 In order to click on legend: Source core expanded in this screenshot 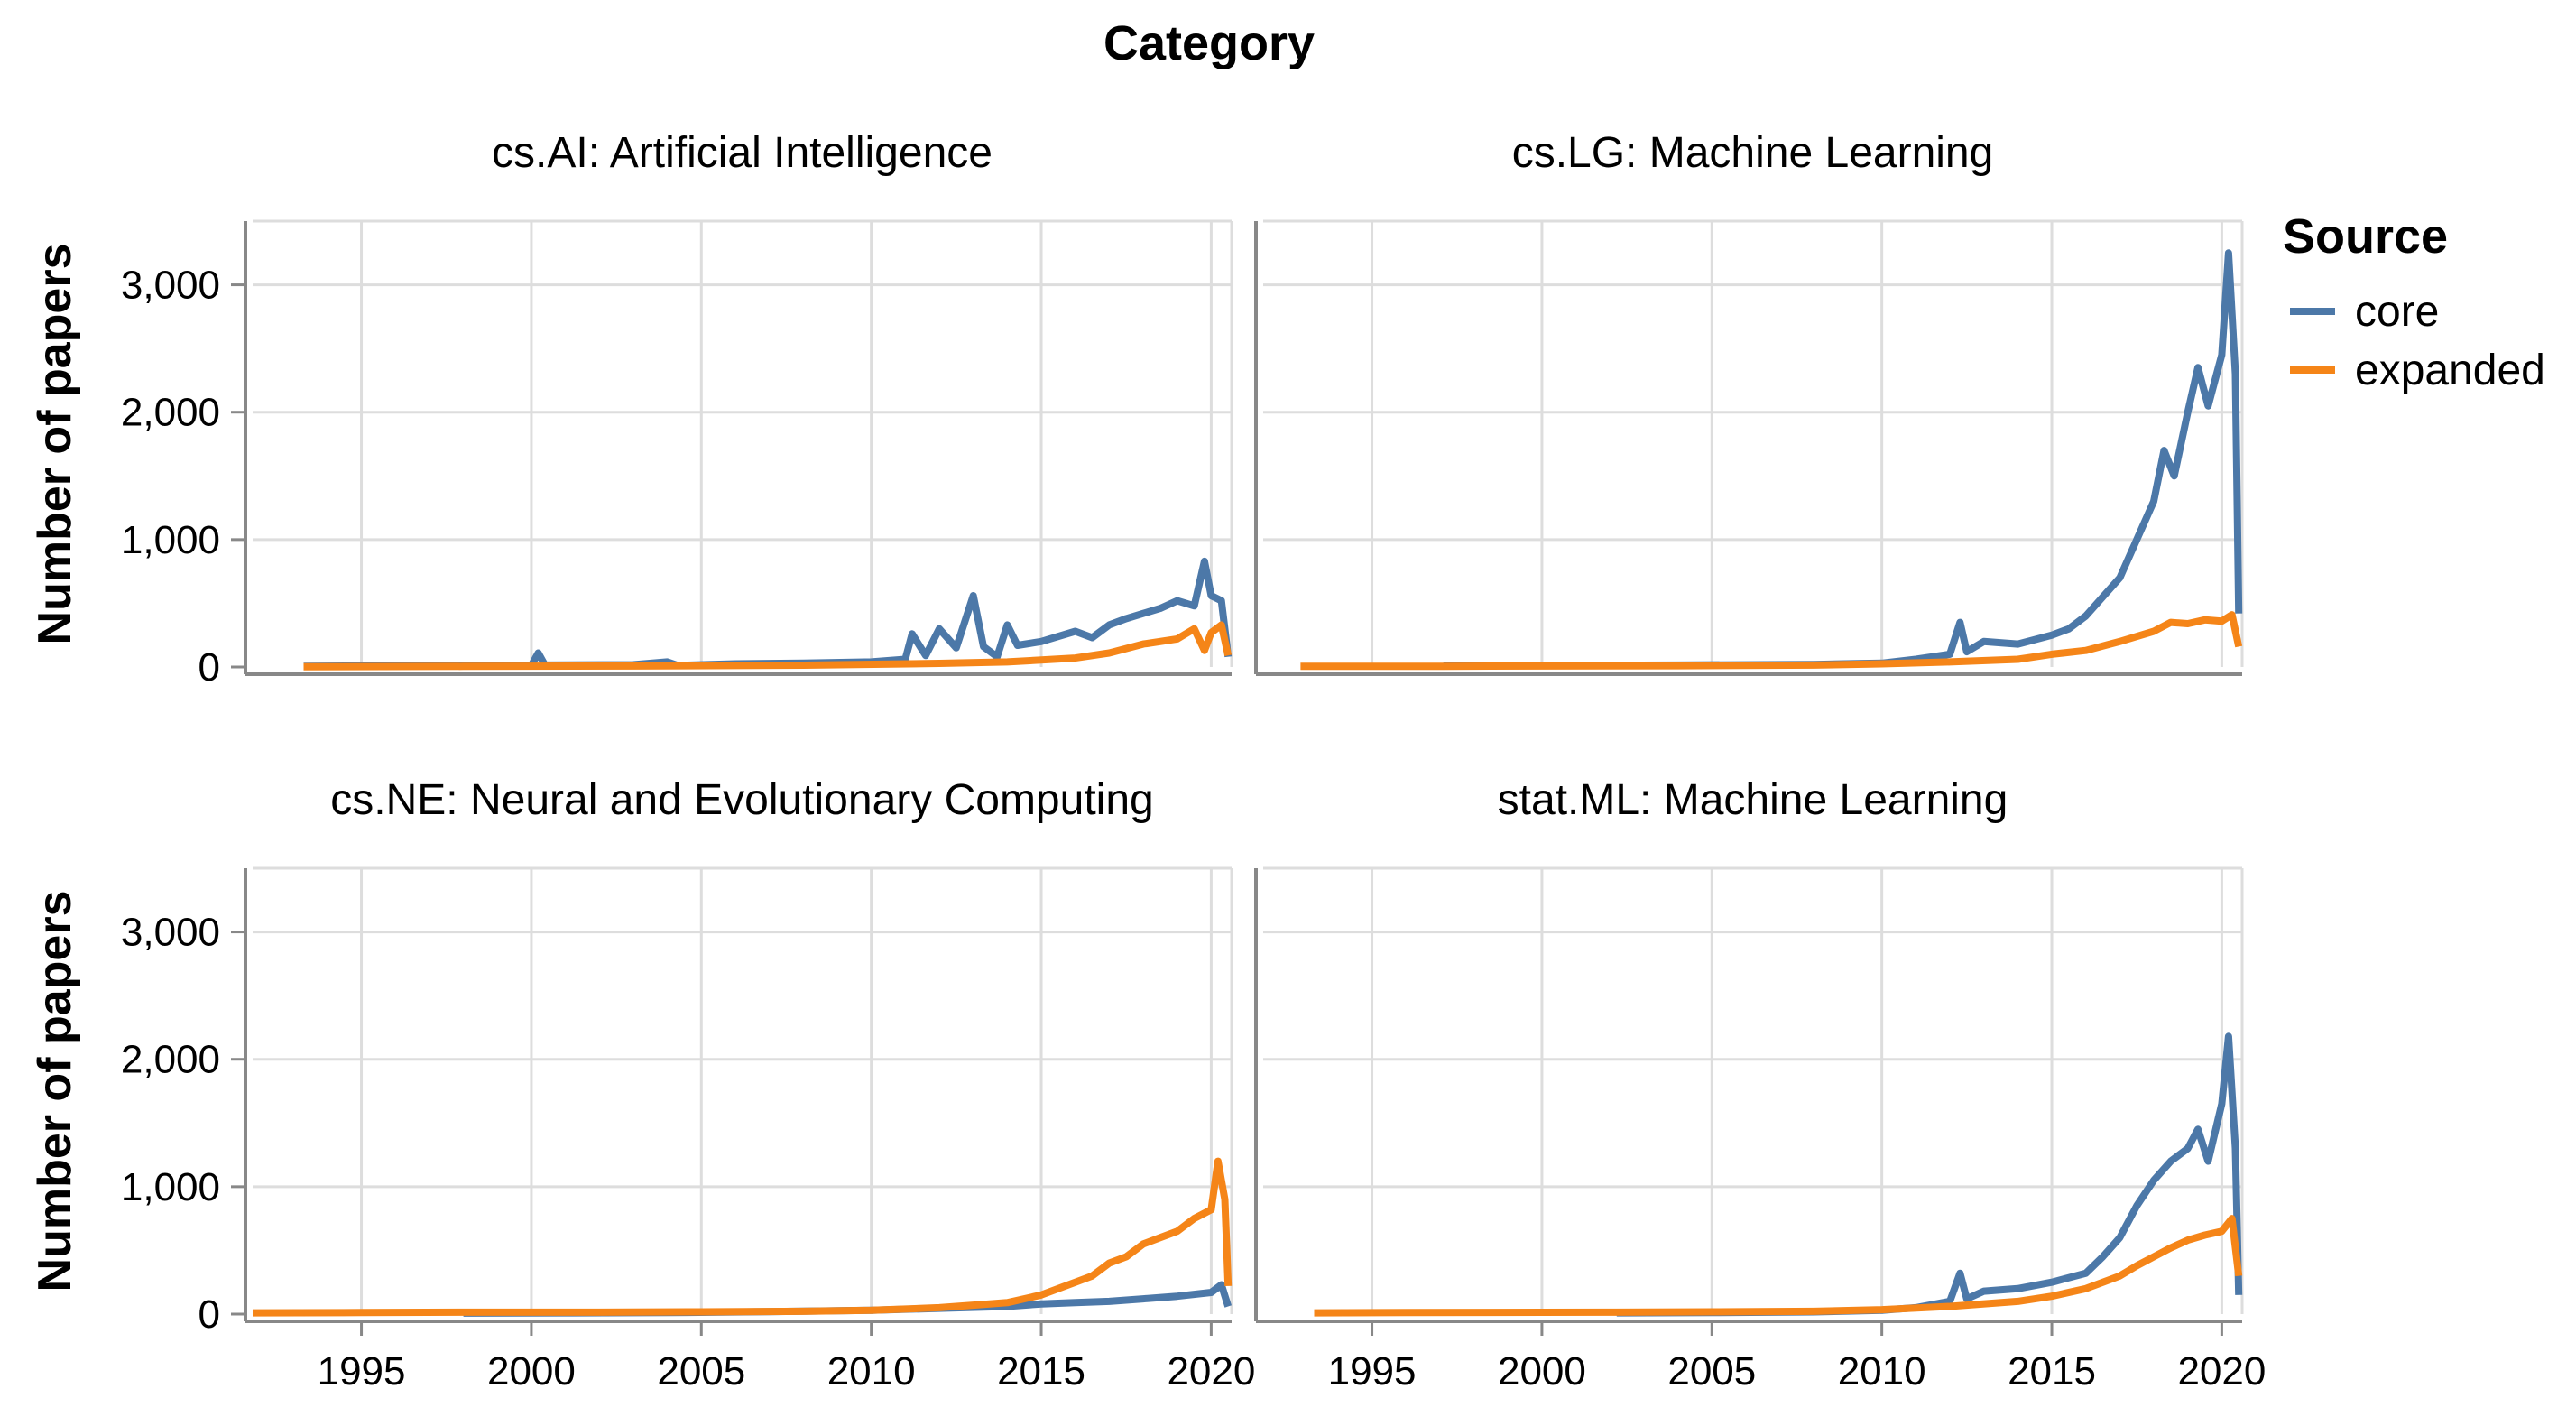, I will do `click(2414, 301)`.